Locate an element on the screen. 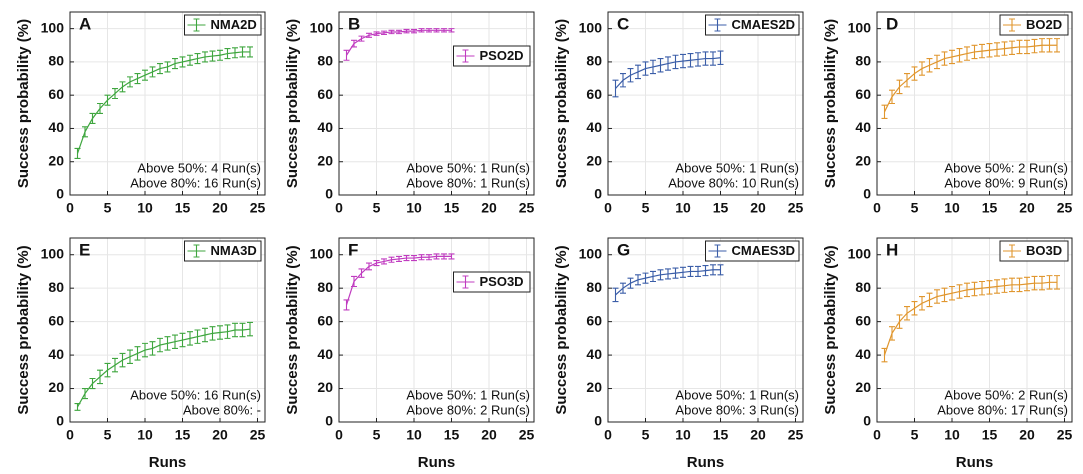 This screenshot has width=1083, height=474. plot-frame is located at coordinates (705, 103).